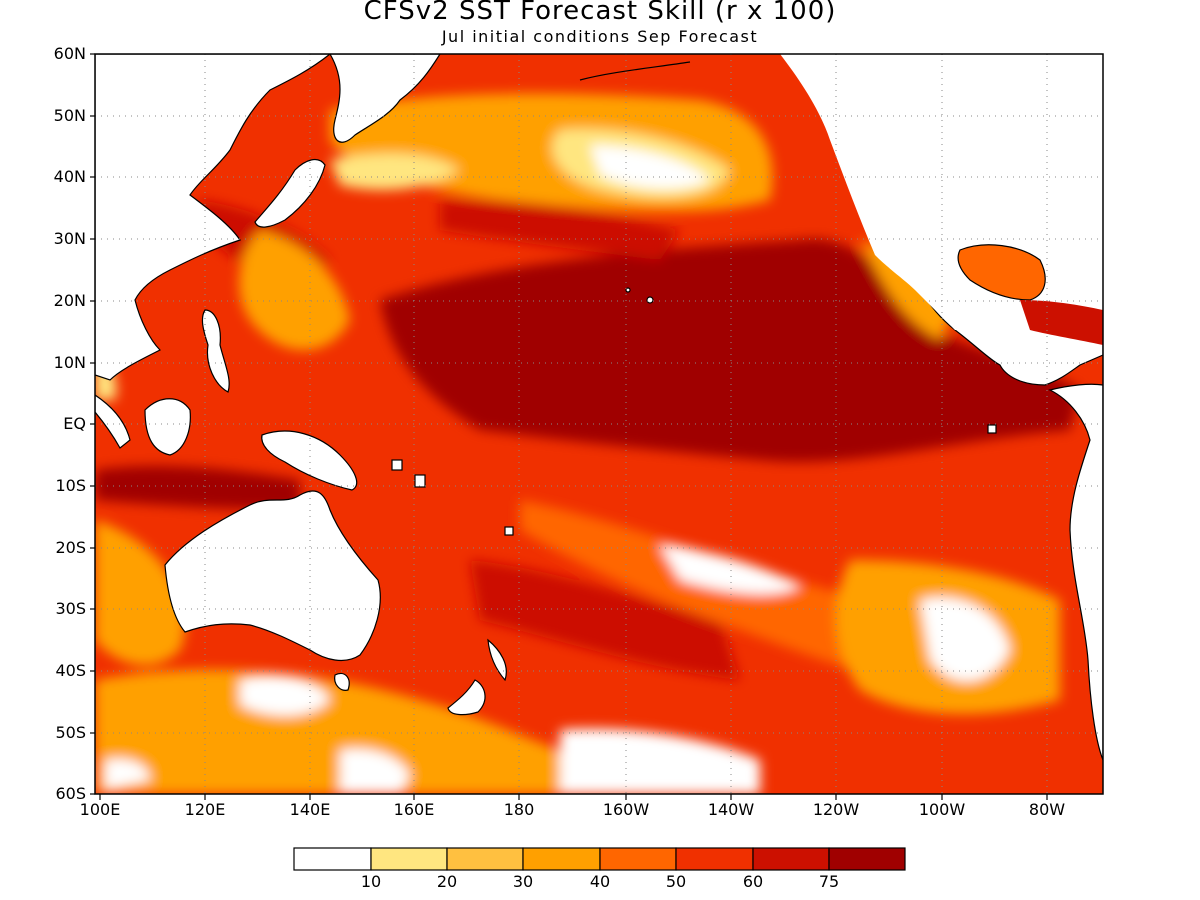 This screenshot has width=1200, height=900. Describe the element at coordinates (519, 809) in the screenshot. I see `lon-label: 180` at that location.